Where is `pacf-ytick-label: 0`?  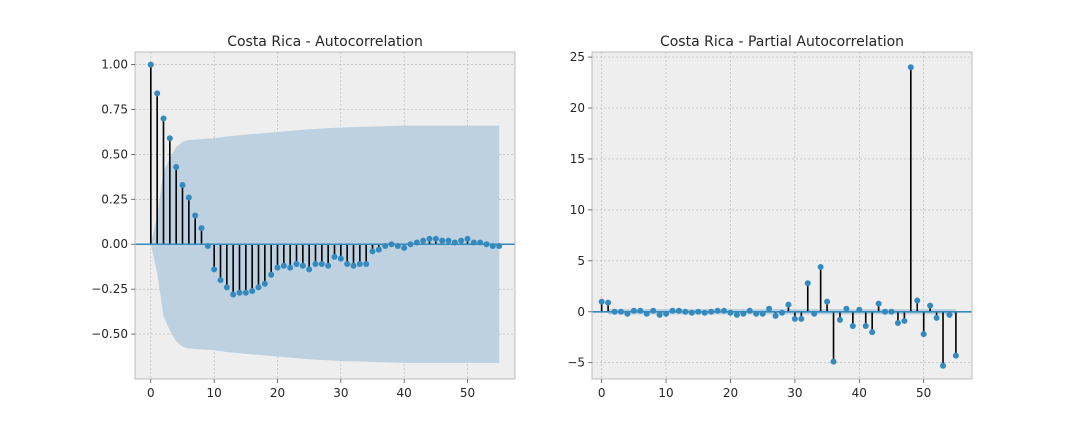
pacf-ytick-label: 0 is located at coordinates (581, 312).